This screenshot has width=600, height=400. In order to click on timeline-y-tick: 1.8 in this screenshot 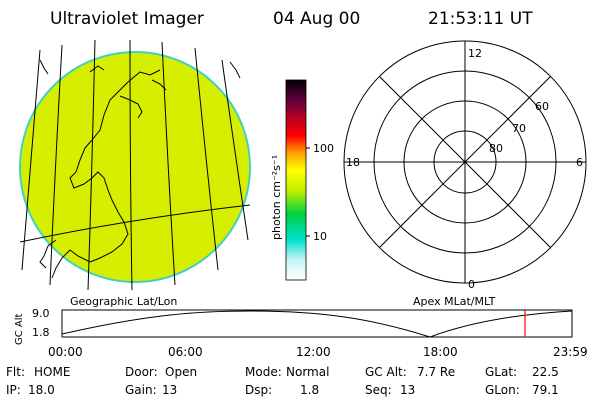, I will do `click(41, 332)`.